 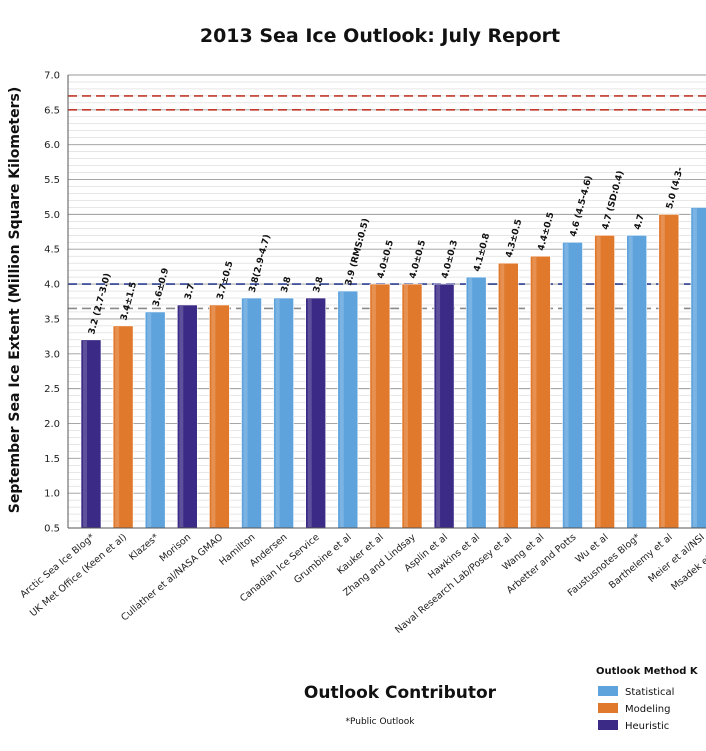 What do you see at coordinates (52, 250) in the screenshot?
I see `y-tick-label: 4.5` at bounding box center [52, 250].